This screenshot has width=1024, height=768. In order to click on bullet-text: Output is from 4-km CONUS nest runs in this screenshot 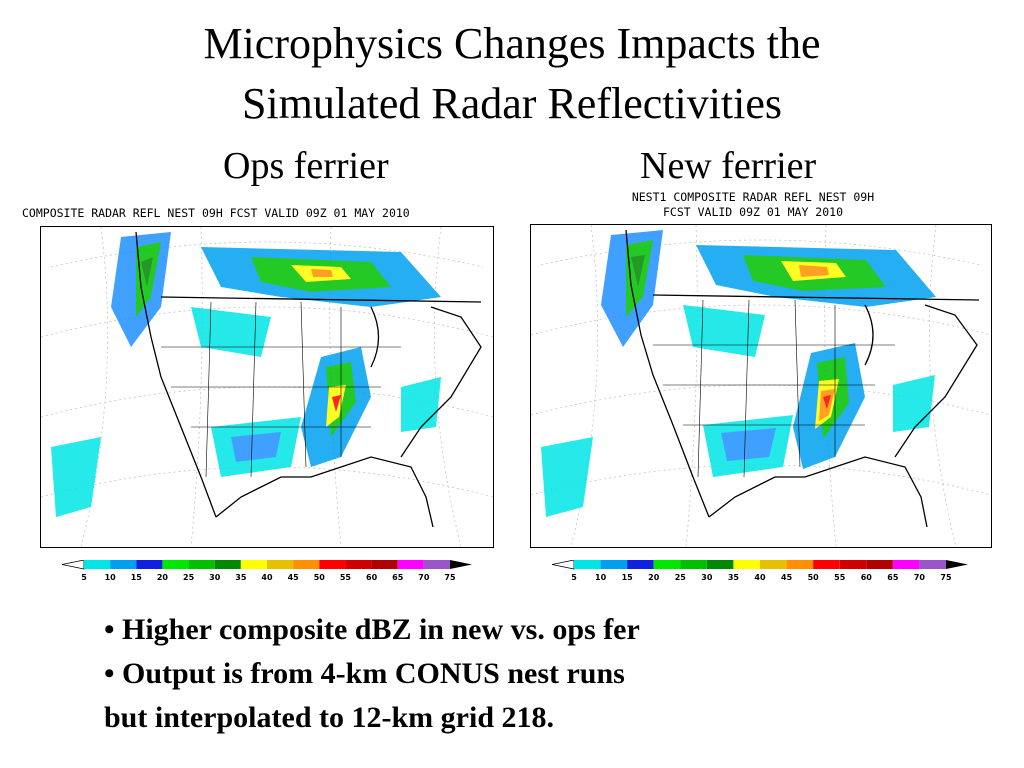, I will do `click(373, 673)`.